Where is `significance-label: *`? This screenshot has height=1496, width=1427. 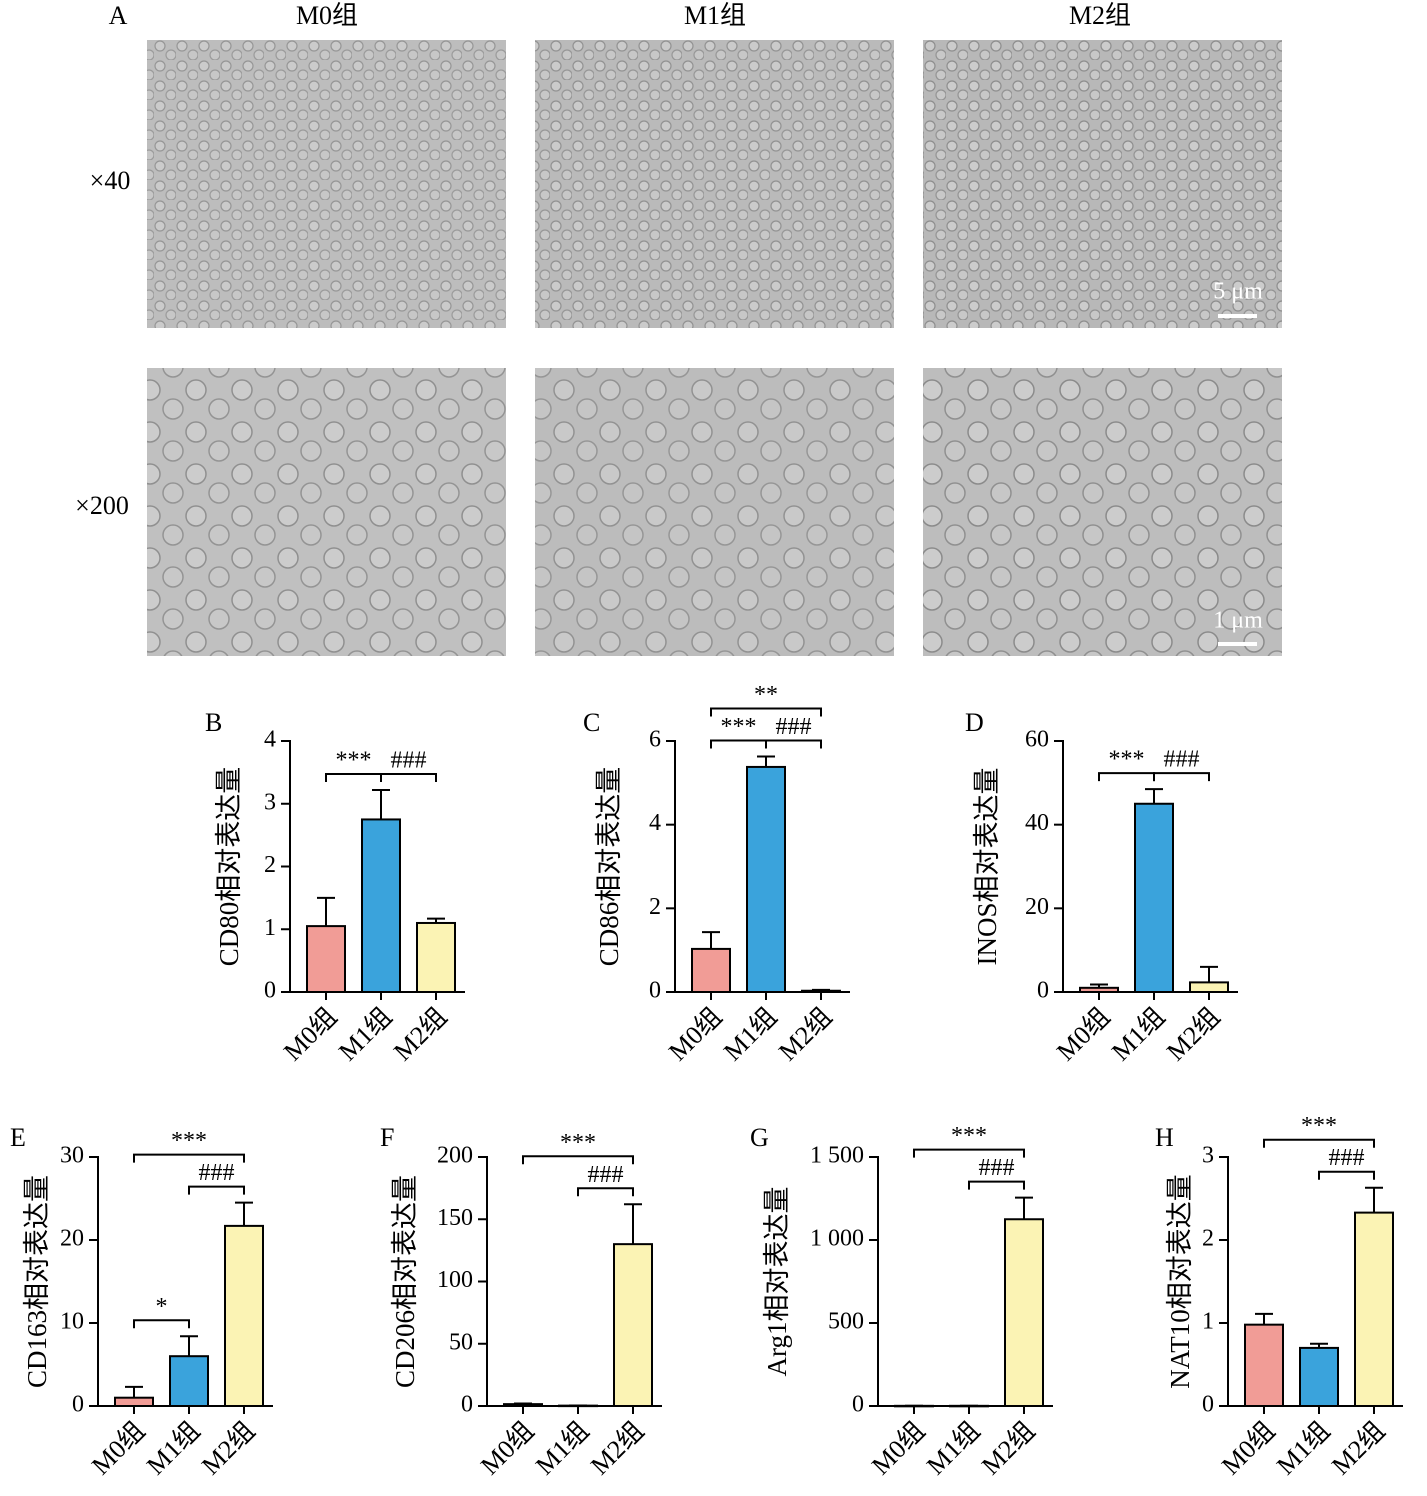
significance-label: * is located at coordinates (162, 1307).